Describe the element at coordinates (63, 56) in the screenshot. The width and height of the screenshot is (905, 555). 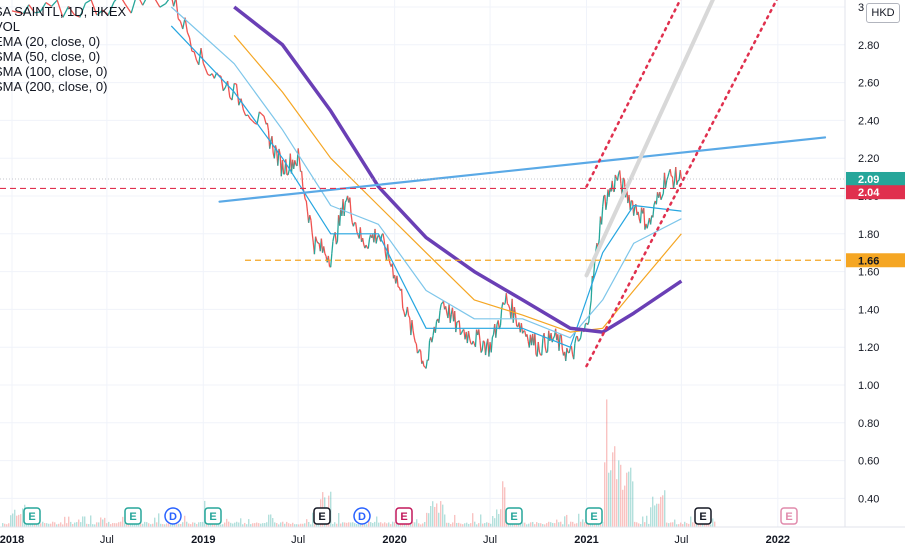
I see `indicator-sma50: SMA (50, close, 0)` at that location.